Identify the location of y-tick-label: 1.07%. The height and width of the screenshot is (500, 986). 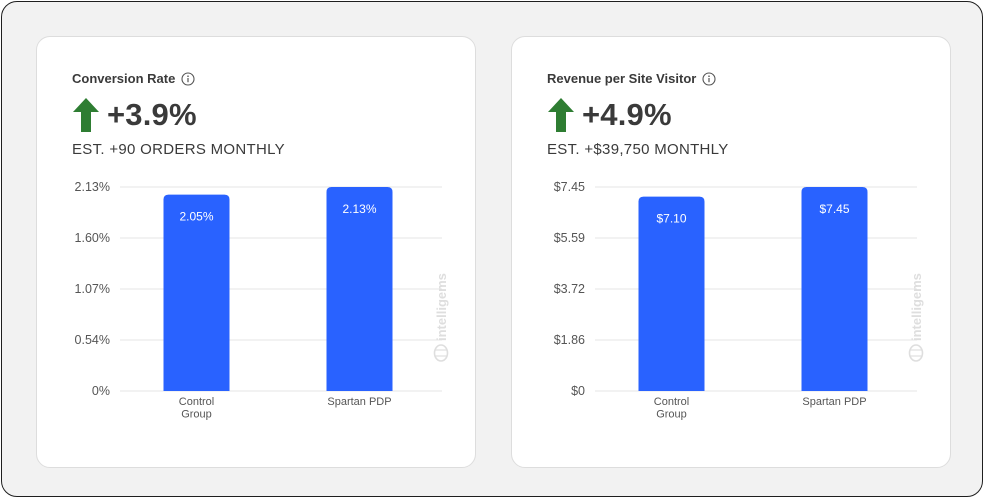
(92, 289).